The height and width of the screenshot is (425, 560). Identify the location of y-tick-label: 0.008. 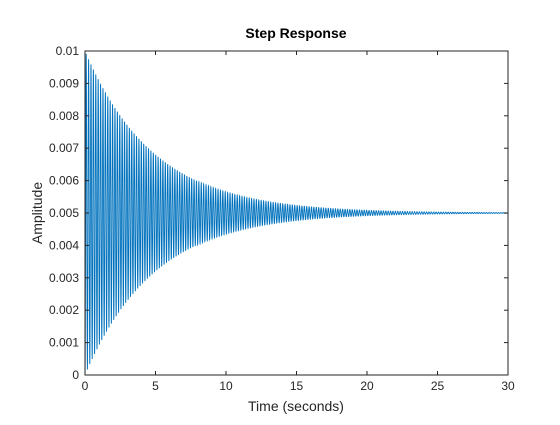
(64, 116).